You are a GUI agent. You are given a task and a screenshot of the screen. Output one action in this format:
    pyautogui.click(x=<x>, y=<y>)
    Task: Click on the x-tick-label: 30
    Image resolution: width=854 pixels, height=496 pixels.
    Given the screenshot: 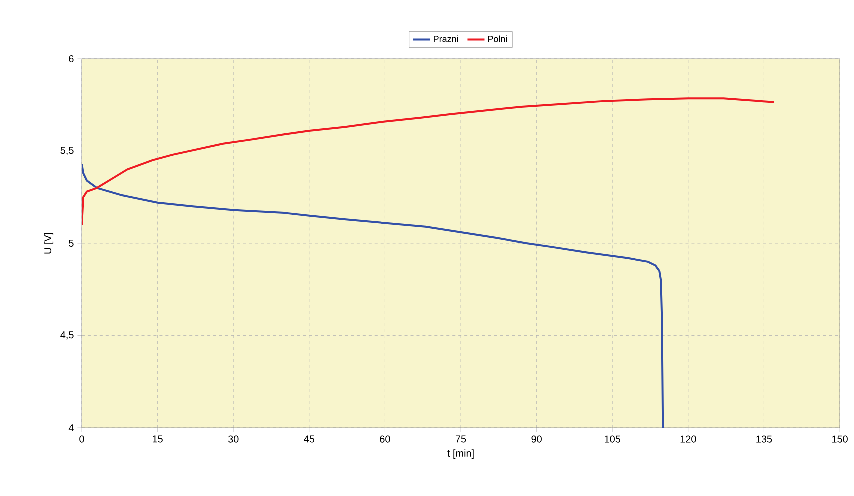 What is the action you would take?
    pyautogui.click(x=233, y=439)
    